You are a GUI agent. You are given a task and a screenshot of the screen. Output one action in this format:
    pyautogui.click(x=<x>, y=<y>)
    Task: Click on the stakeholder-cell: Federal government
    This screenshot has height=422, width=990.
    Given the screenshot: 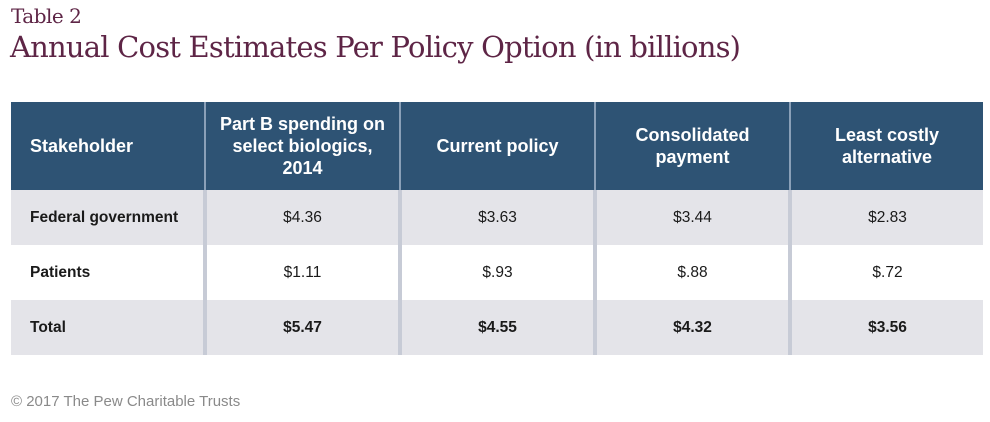 What is the action you would take?
    pyautogui.click(x=108, y=217)
    